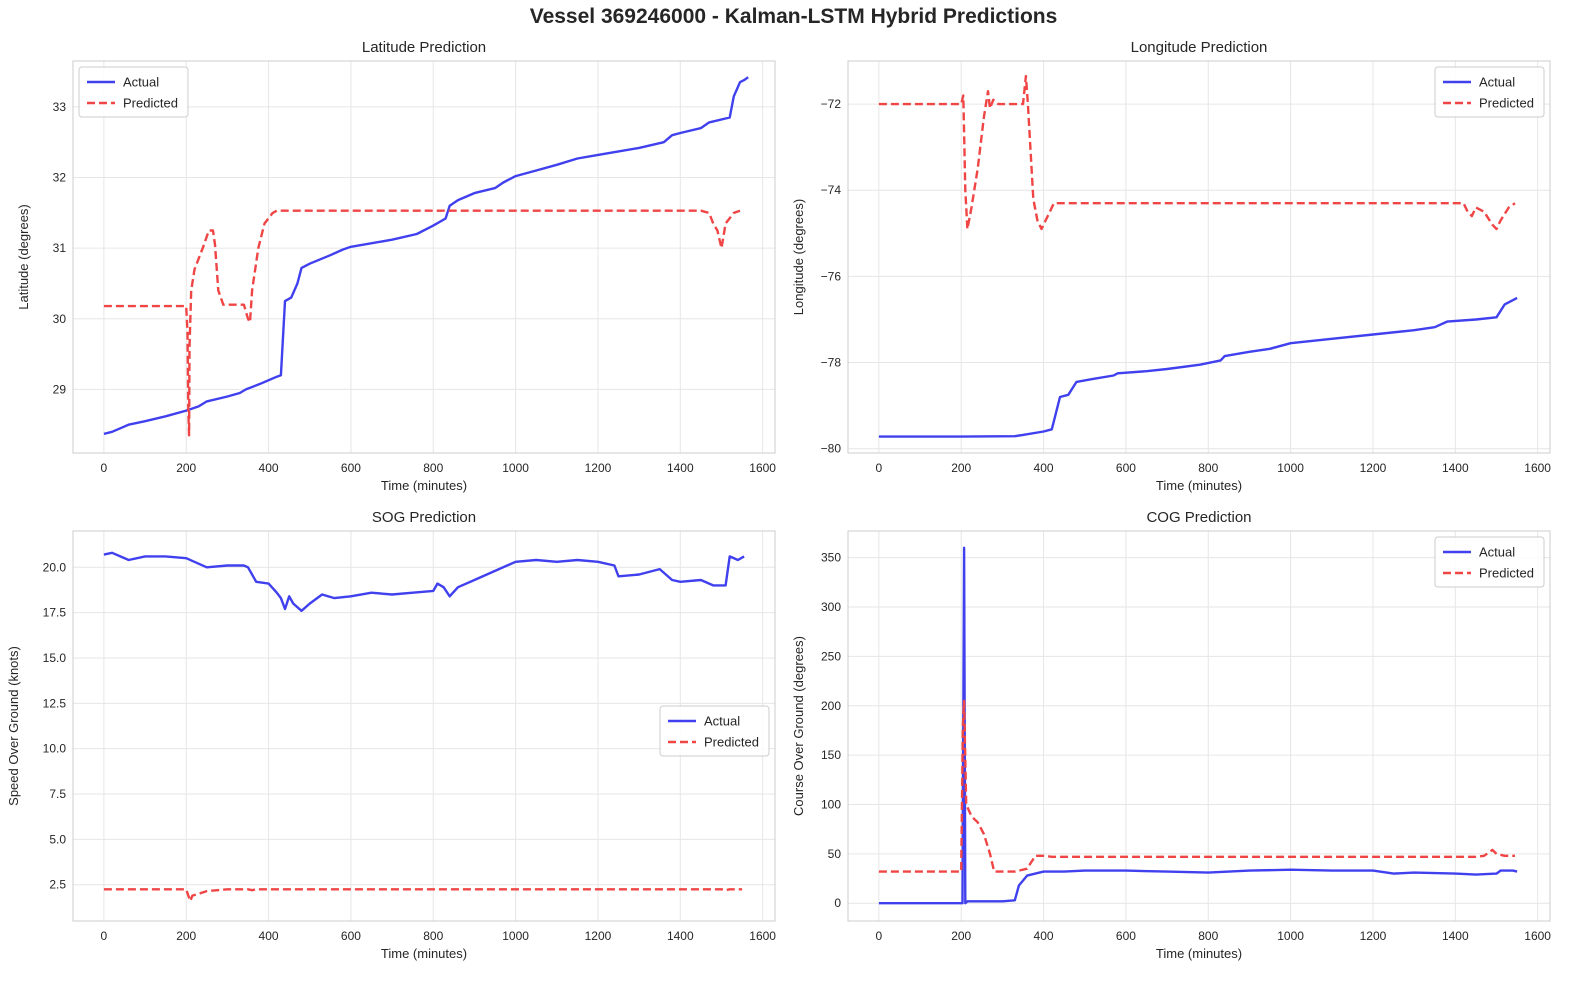 The width and height of the screenshot is (1587, 985). I want to click on chart-title: SOG Prediction, so click(424, 517).